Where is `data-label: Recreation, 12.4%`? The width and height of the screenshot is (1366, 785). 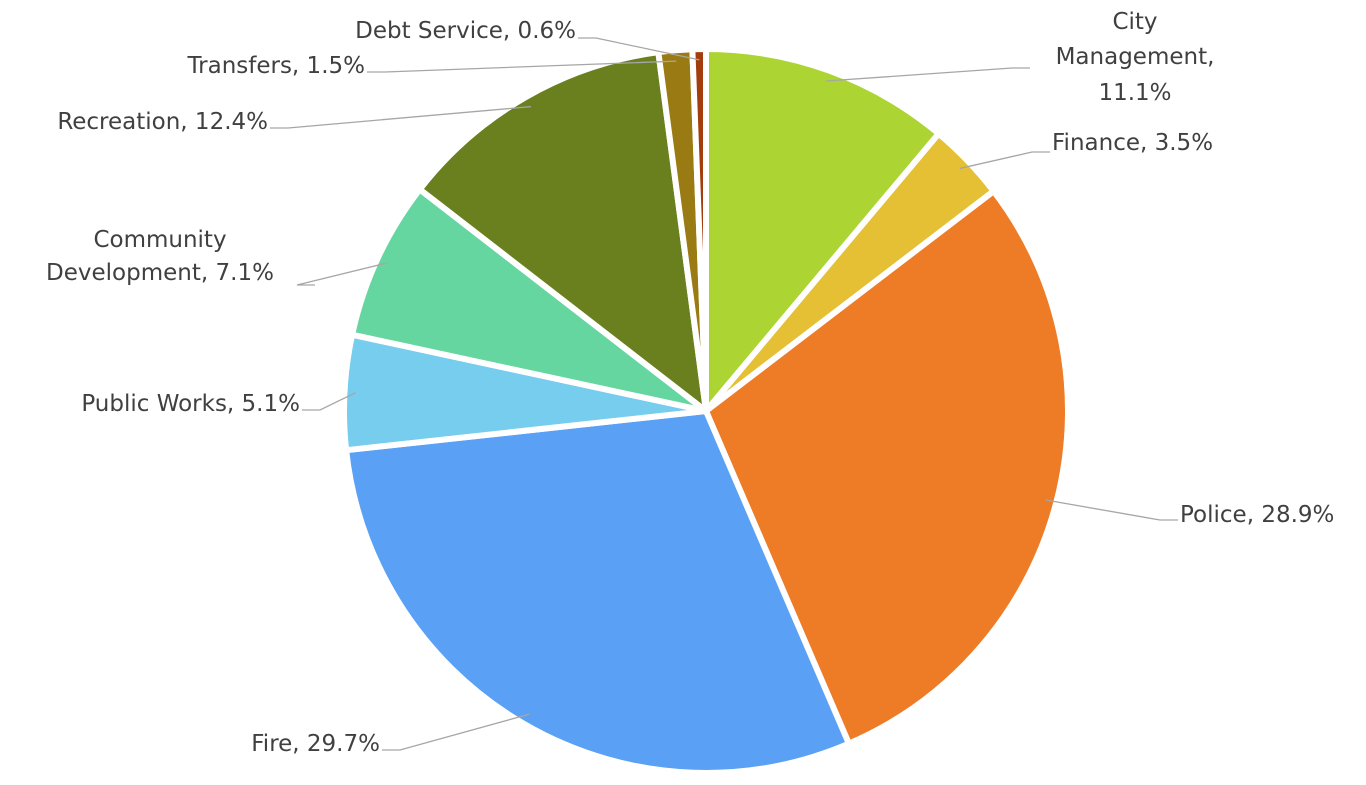 data-label: Recreation, 12.4% is located at coordinates (162, 122).